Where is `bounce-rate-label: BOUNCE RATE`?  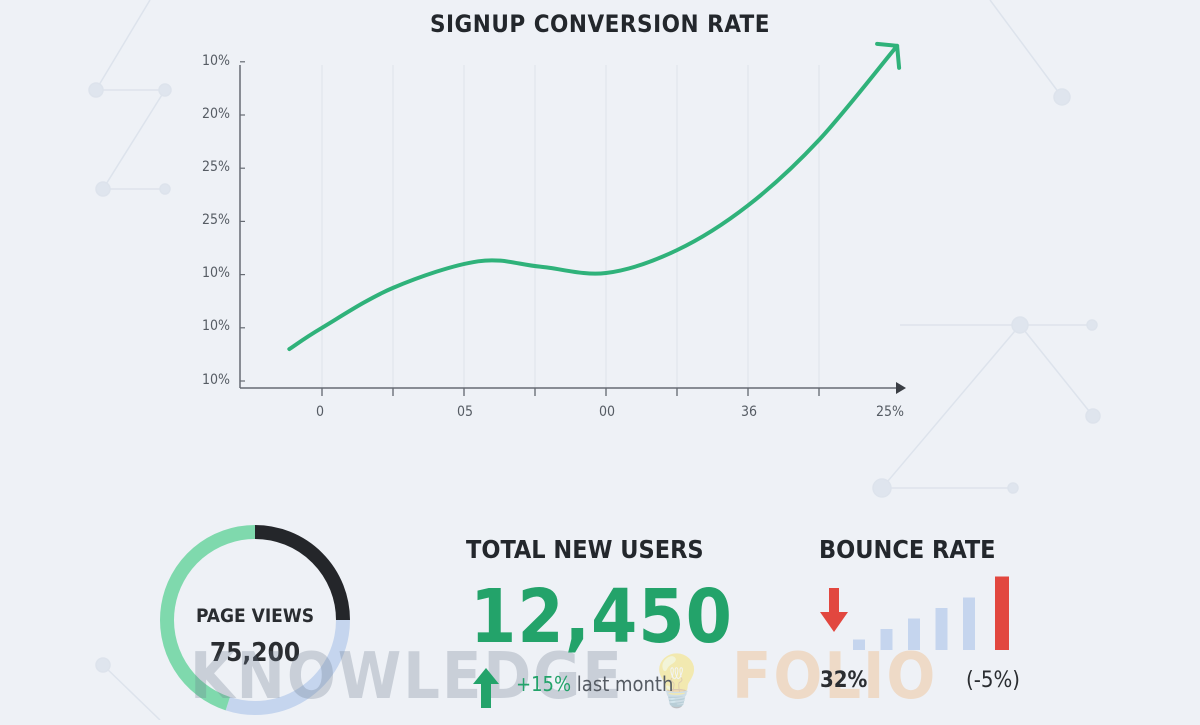
bounce-rate-label: BOUNCE RATE is located at coordinates (907, 549).